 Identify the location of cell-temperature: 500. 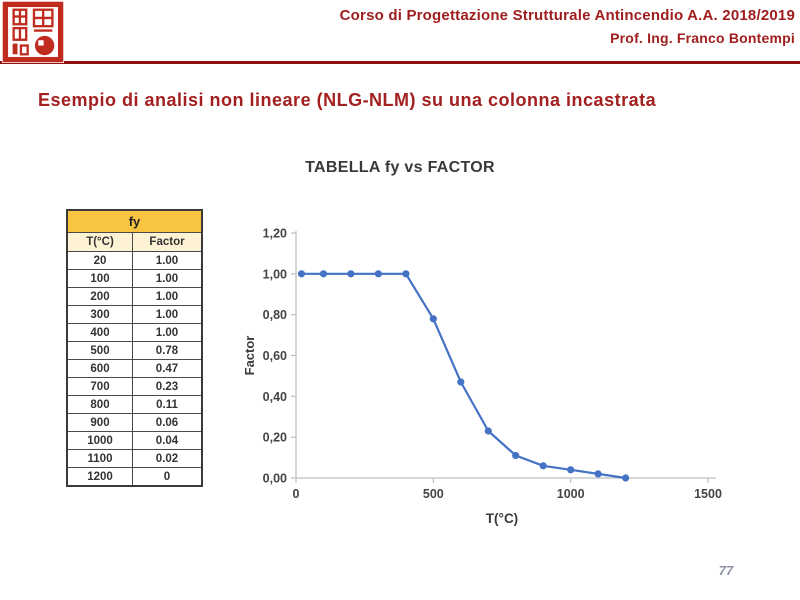
(99, 350).